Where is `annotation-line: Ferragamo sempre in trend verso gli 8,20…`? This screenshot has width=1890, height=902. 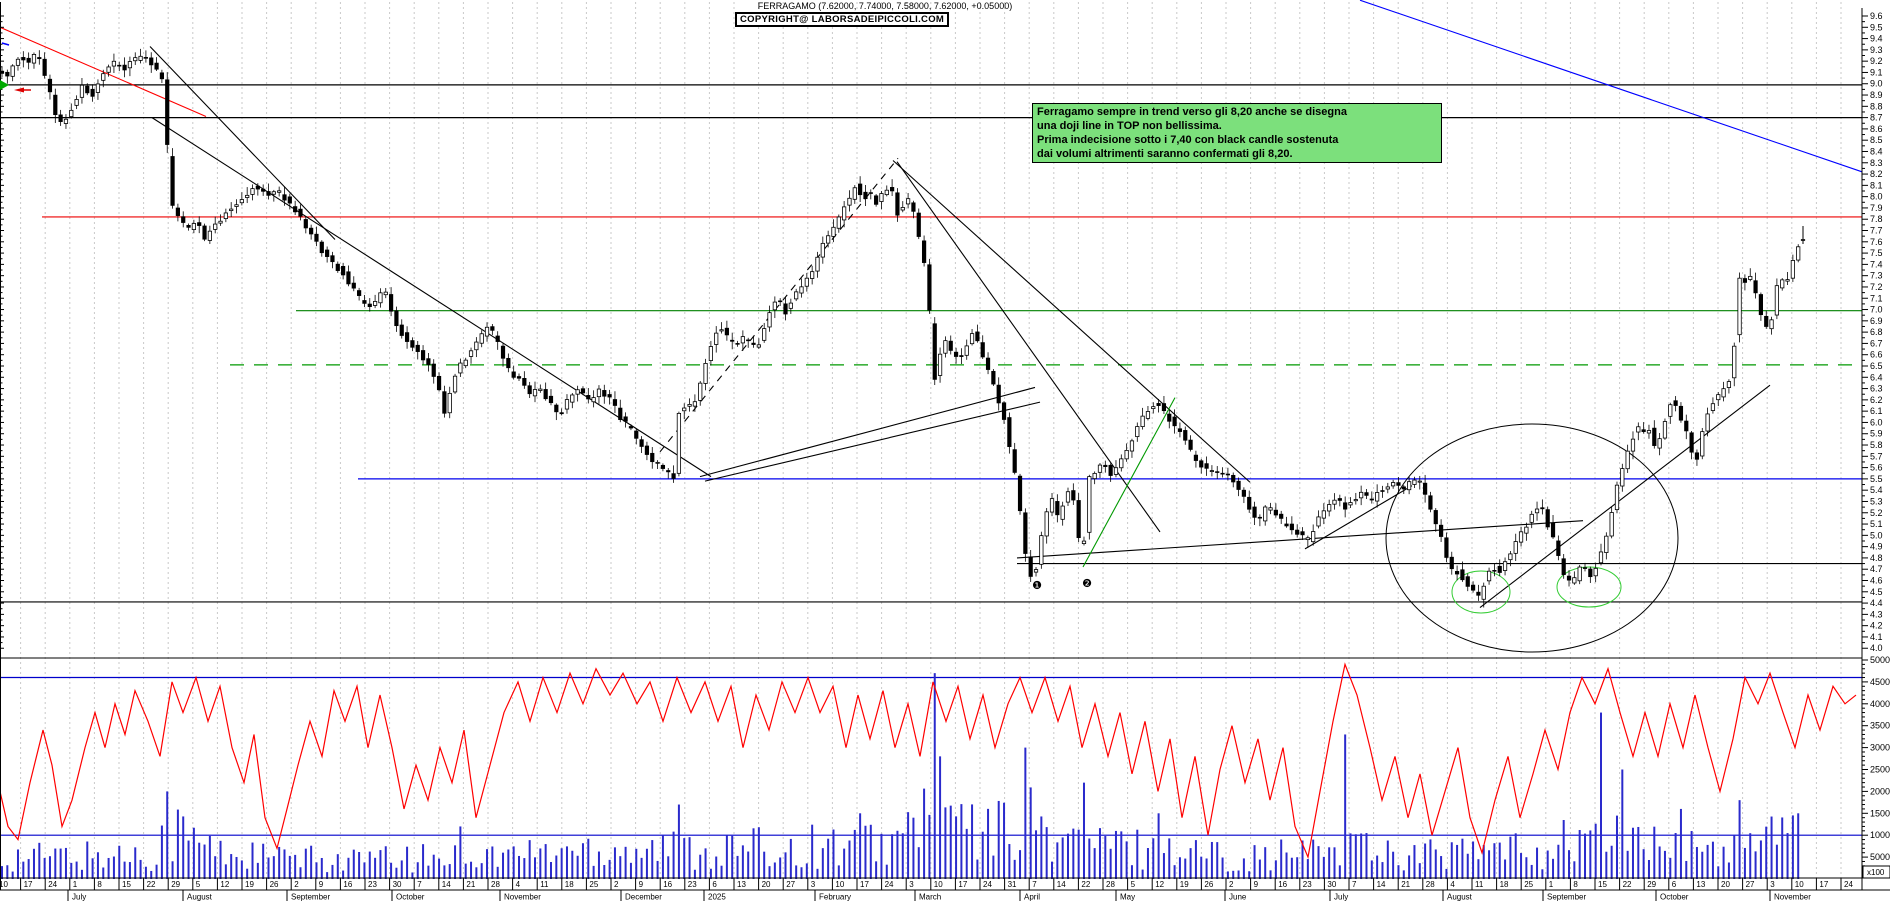 annotation-line: Ferragamo sempre in trend verso gli 8,20… is located at coordinates (1192, 112).